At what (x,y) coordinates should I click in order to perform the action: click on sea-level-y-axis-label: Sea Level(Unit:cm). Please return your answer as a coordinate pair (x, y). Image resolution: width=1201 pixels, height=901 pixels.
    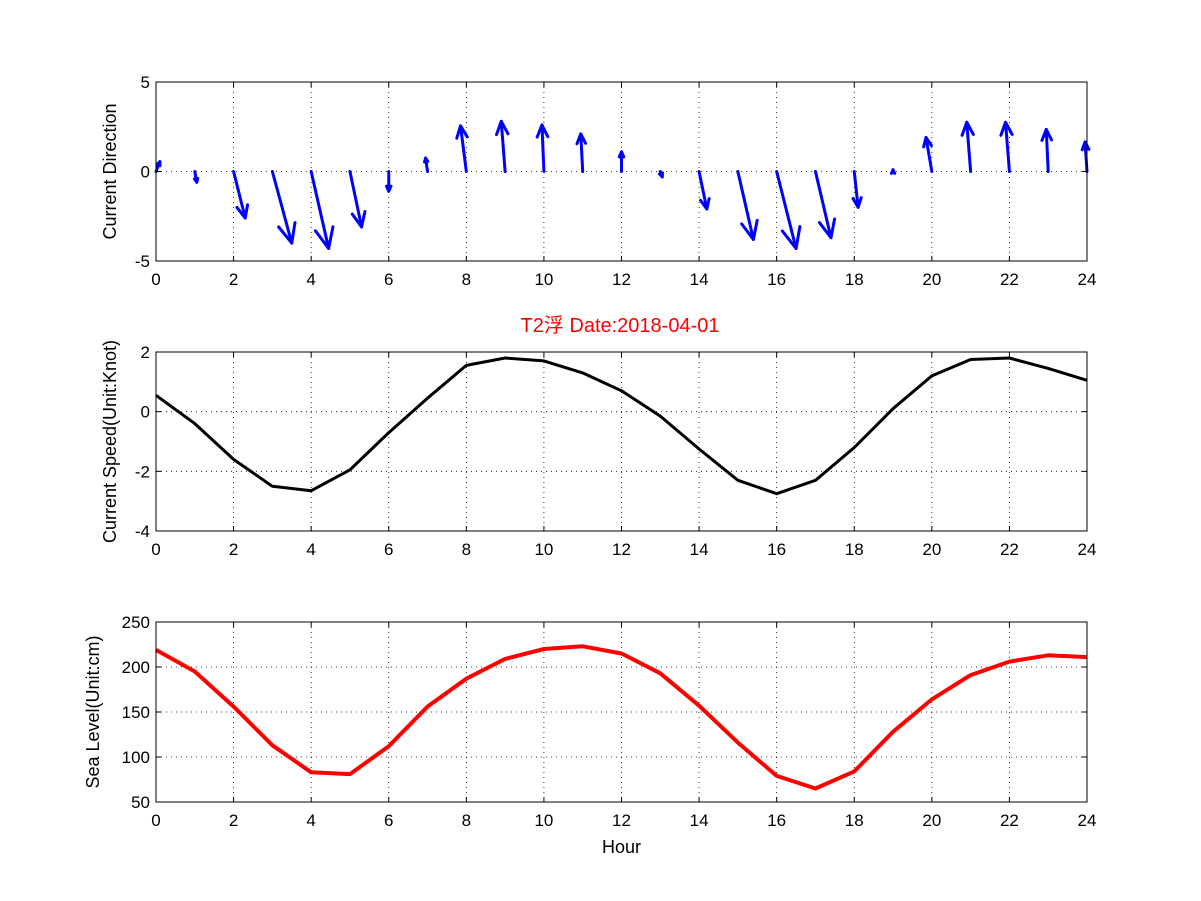
    Looking at the image, I should click on (93, 711).